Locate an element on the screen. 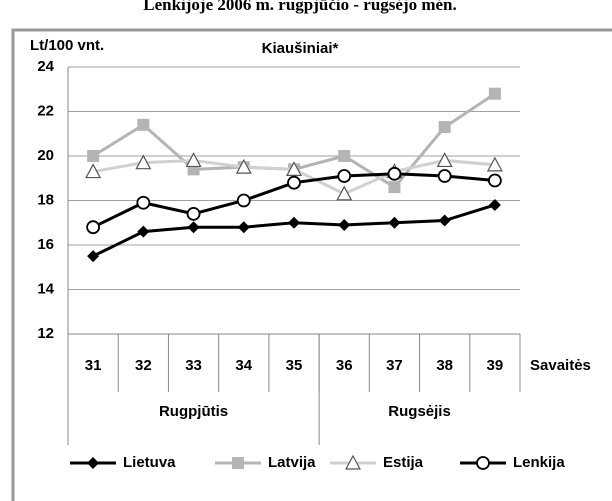  y-tick-label: 24 is located at coordinates (45, 66).